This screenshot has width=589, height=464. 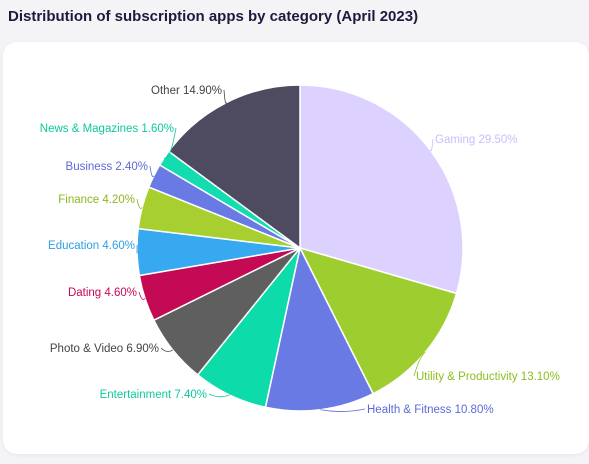 What do you see at coordinates (96, 200) in the screenshot?
I see `slice-label-finance: Finance 4.20%` at bounding box center [96, 200].